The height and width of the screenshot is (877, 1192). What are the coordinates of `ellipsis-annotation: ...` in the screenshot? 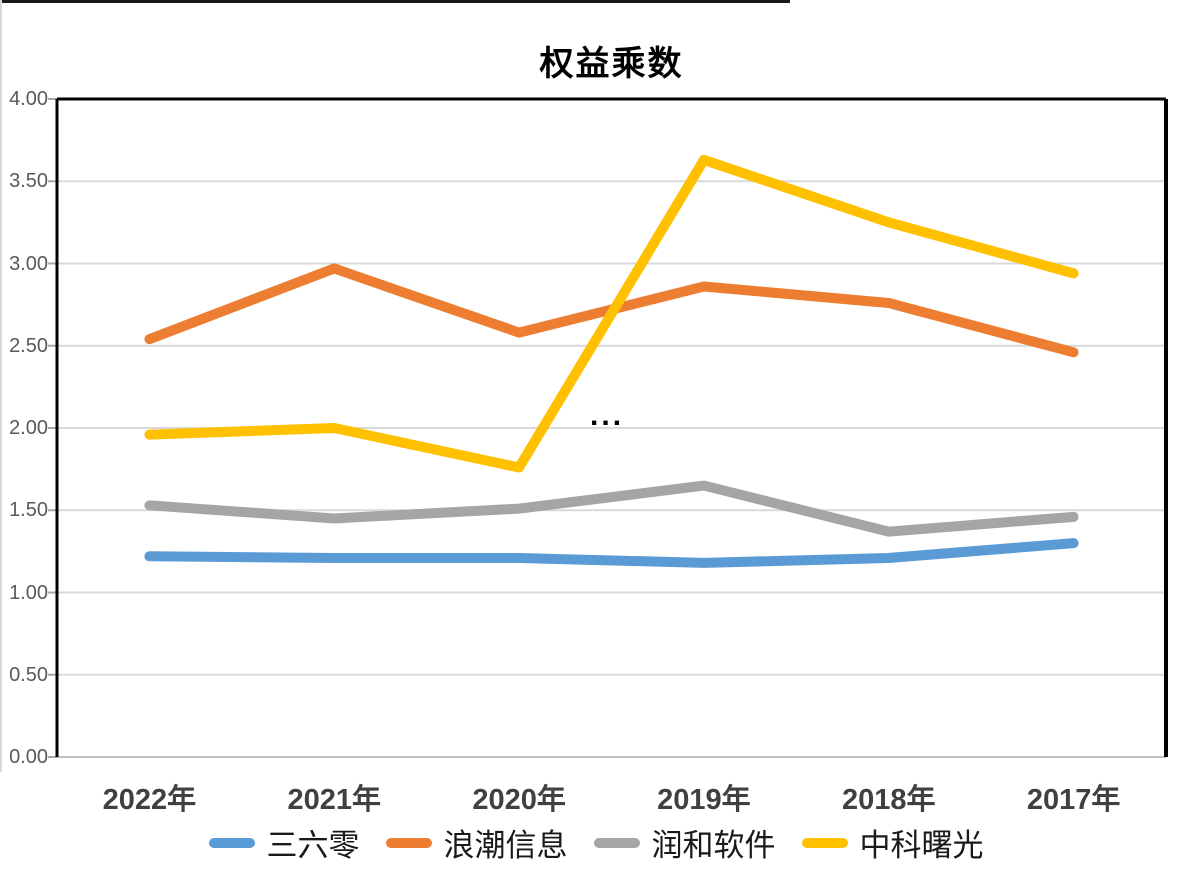 It's located at (607, 416).